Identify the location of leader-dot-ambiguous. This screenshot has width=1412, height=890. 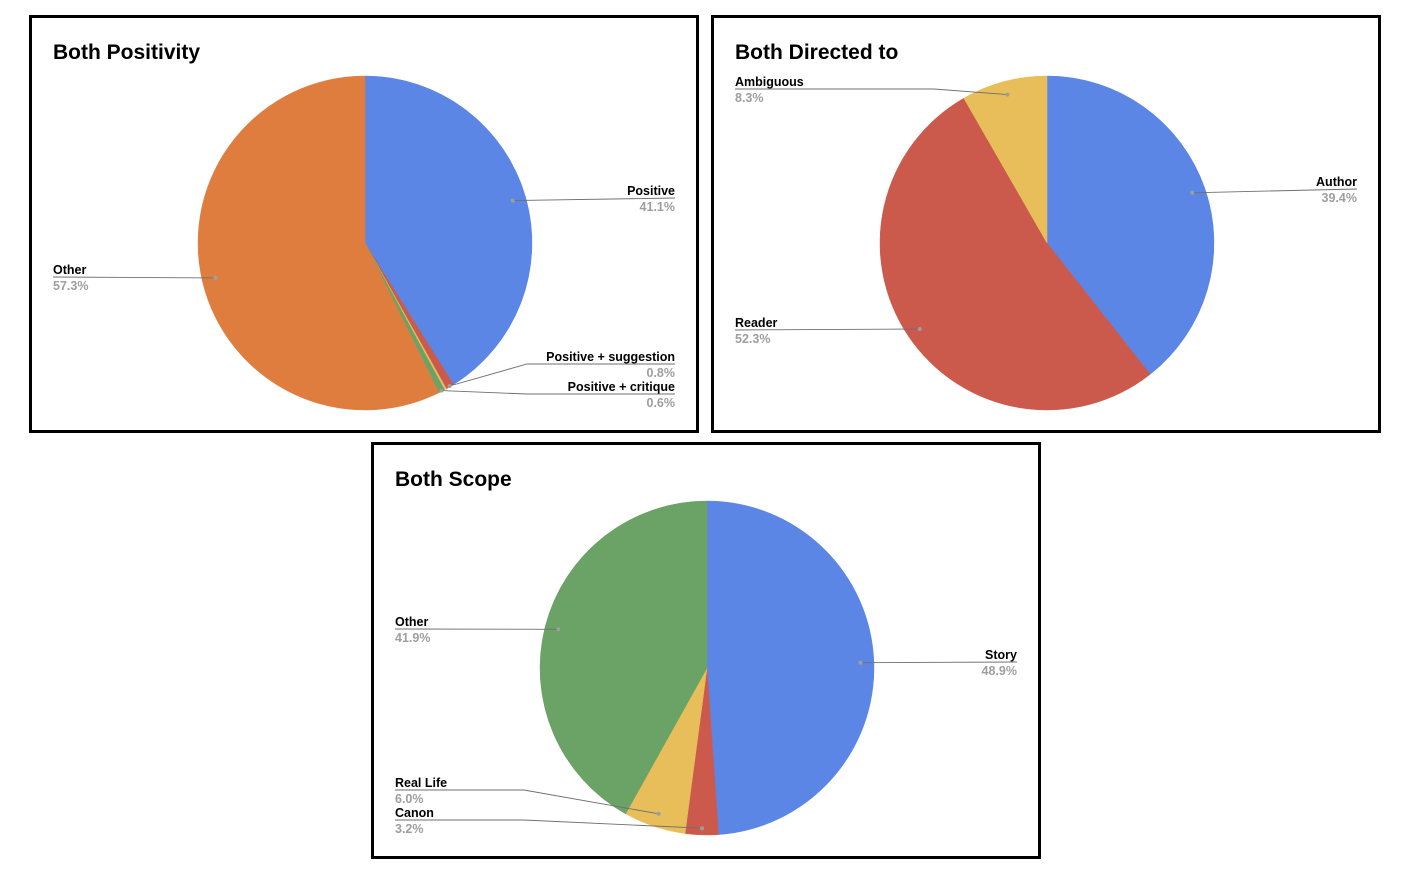
(1007, 94).